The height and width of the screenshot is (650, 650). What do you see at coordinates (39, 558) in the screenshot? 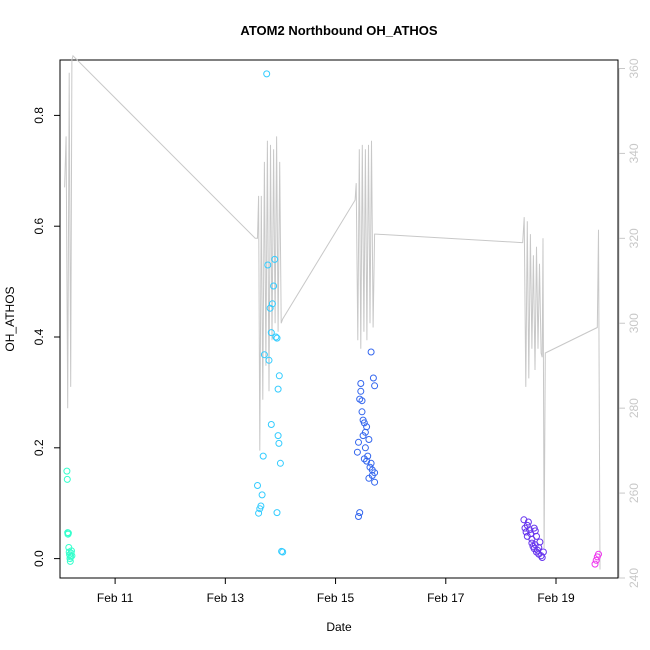
I see `y-tick-label: 0.0` at bounding box center [39, 558].